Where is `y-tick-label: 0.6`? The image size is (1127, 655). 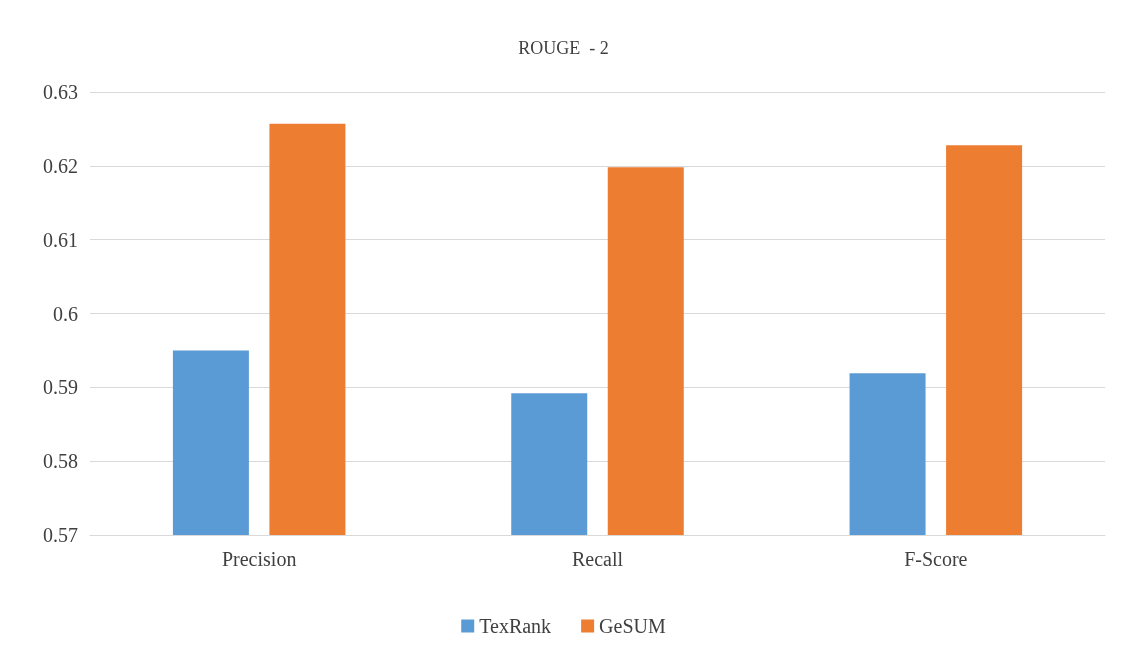
y-tick-label: 0.6 is located at coordinates (65, 313).